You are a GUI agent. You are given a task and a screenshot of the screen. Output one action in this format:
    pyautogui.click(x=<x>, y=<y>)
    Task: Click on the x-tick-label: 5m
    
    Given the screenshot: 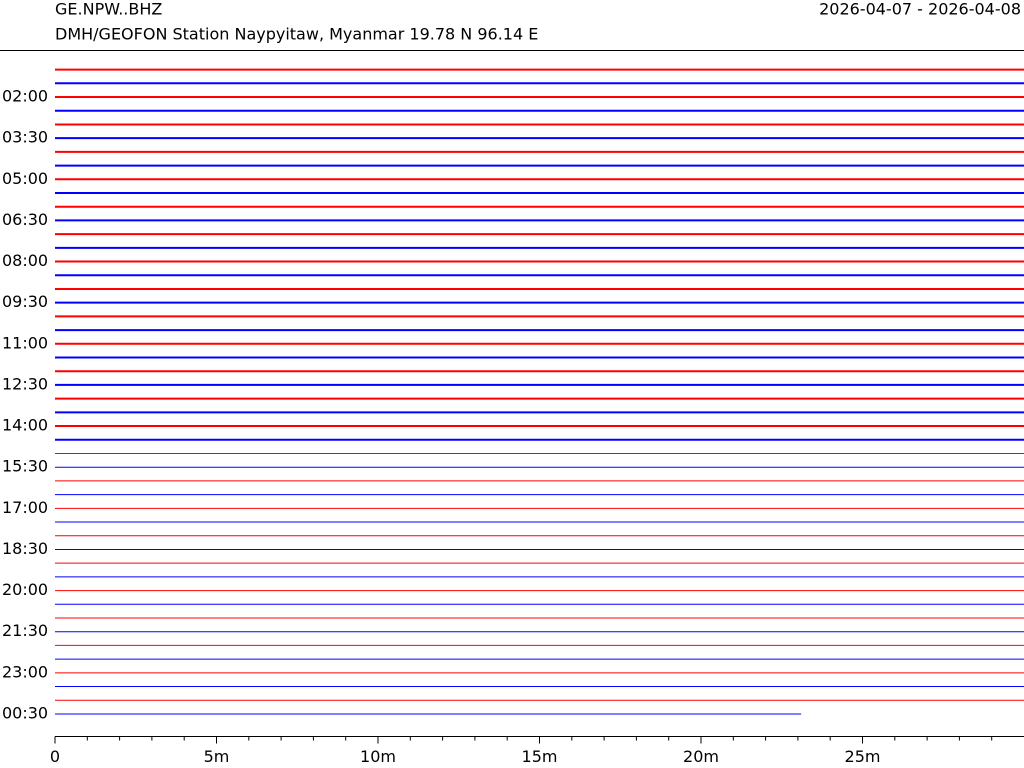 What is the action you would take?
    pyautogui.click(x=217, y=756)
    